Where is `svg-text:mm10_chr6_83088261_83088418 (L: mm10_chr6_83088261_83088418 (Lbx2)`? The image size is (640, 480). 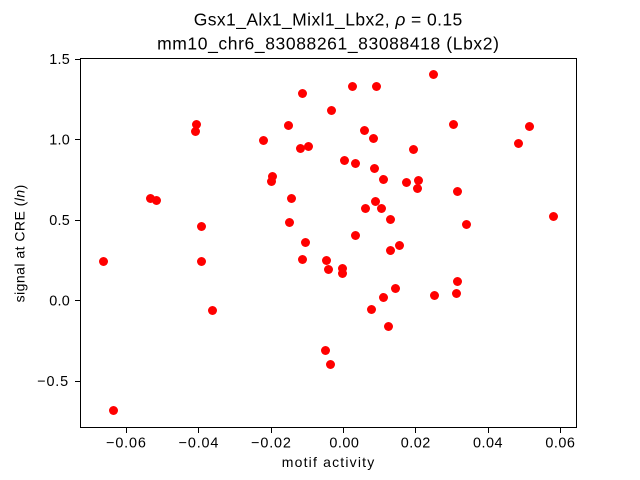 svg-text:mm10_chr6_83088261_83088418 (L: mm10_chr6_83088261_83088418 (Lbx2) is located at coordinates (328, 43).